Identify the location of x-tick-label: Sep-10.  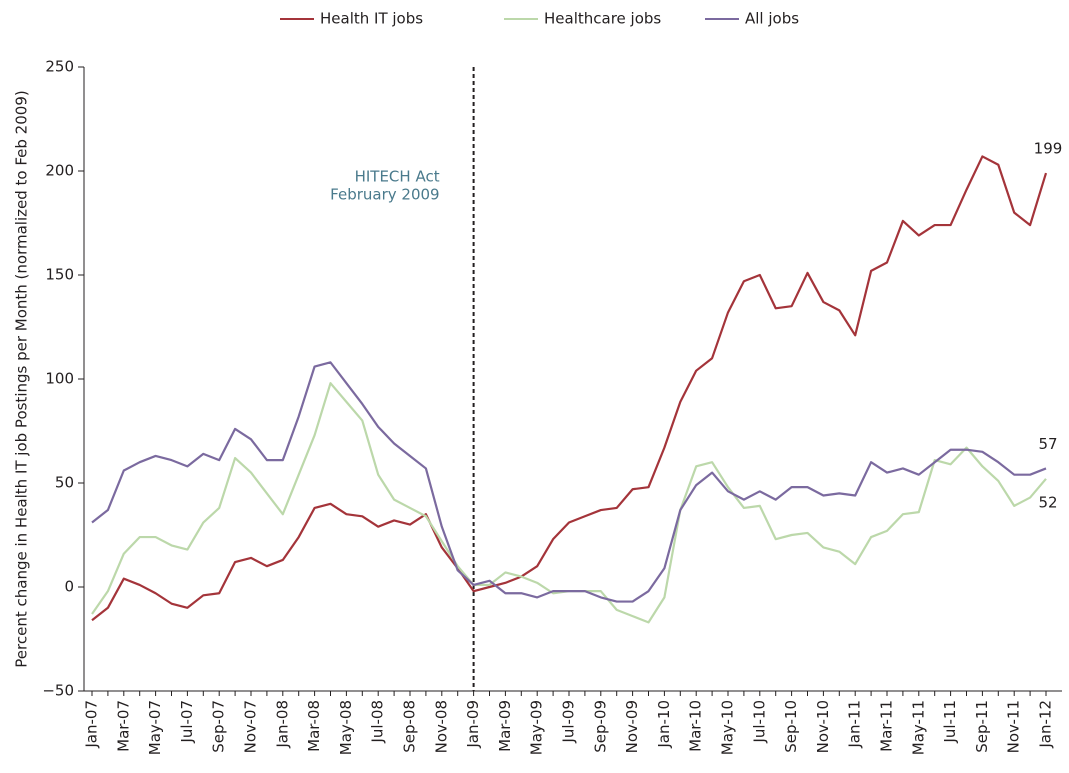
(791, 726).